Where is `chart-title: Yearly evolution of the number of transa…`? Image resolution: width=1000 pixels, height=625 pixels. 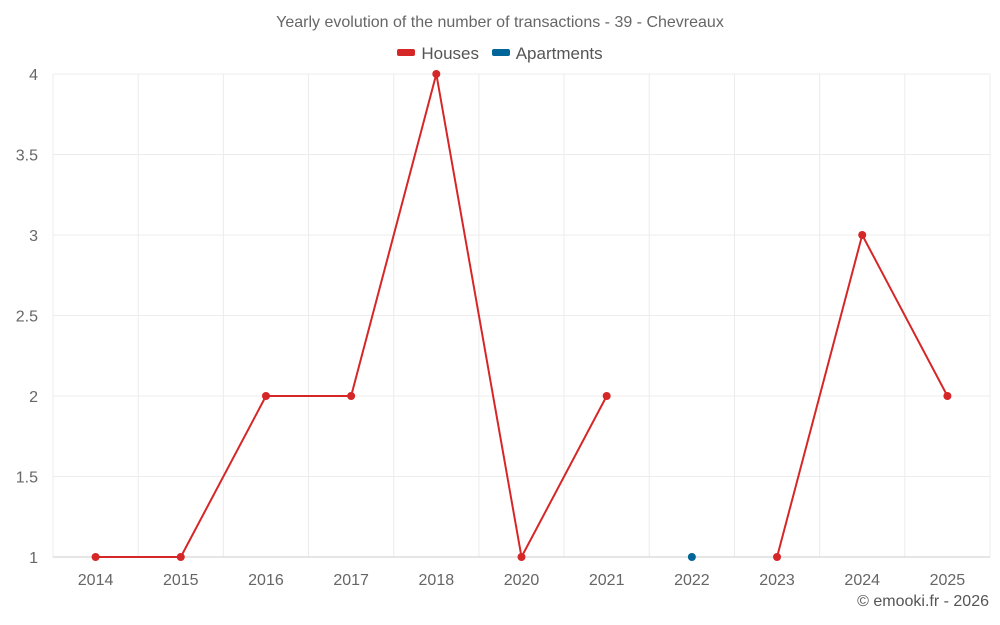
chart-title: Yearly evolution of the number of transa… is located at coordinates (500, 22).